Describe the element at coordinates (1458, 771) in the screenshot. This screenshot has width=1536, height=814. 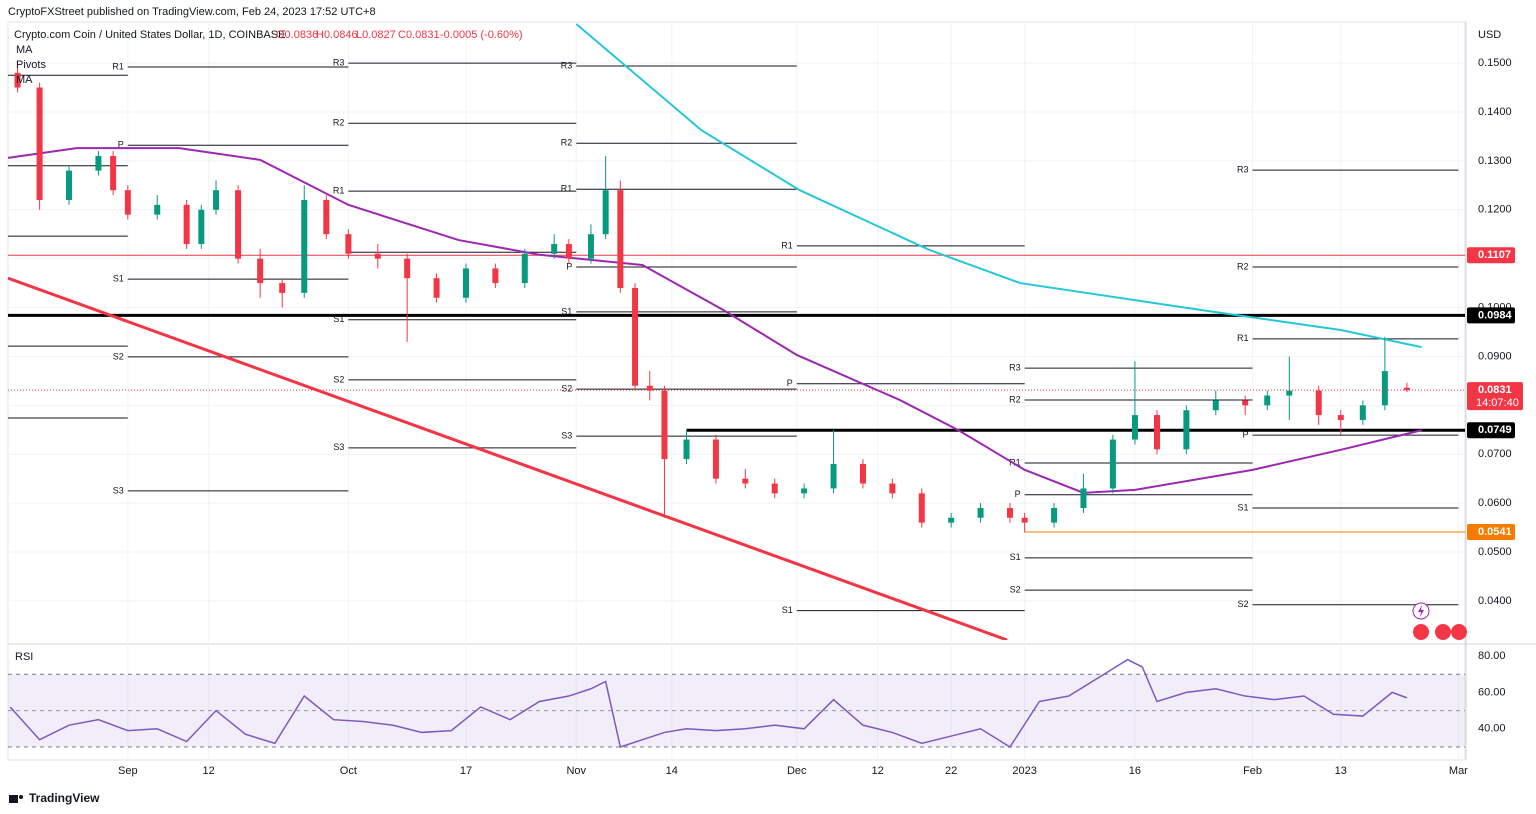
I see `x-tick-label: Mar` at that location.